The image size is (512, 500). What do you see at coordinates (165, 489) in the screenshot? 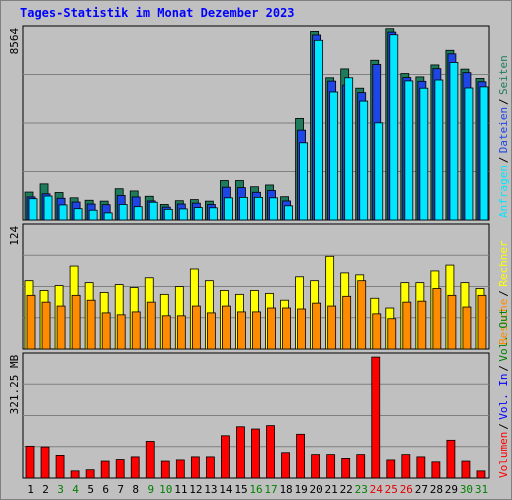
I see `day-label-10: 10` at bounding box center [165, 489].